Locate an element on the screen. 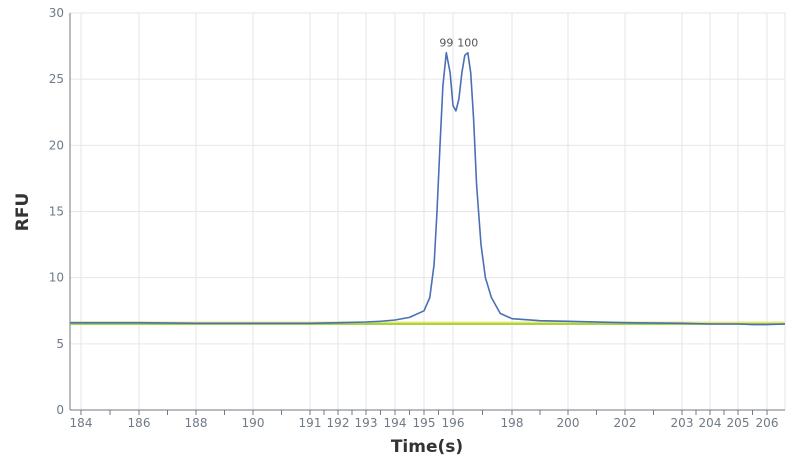 The width and height of the screenshot is (789, 460). y-tick-label: 30 is located at coordinates (56, 13).